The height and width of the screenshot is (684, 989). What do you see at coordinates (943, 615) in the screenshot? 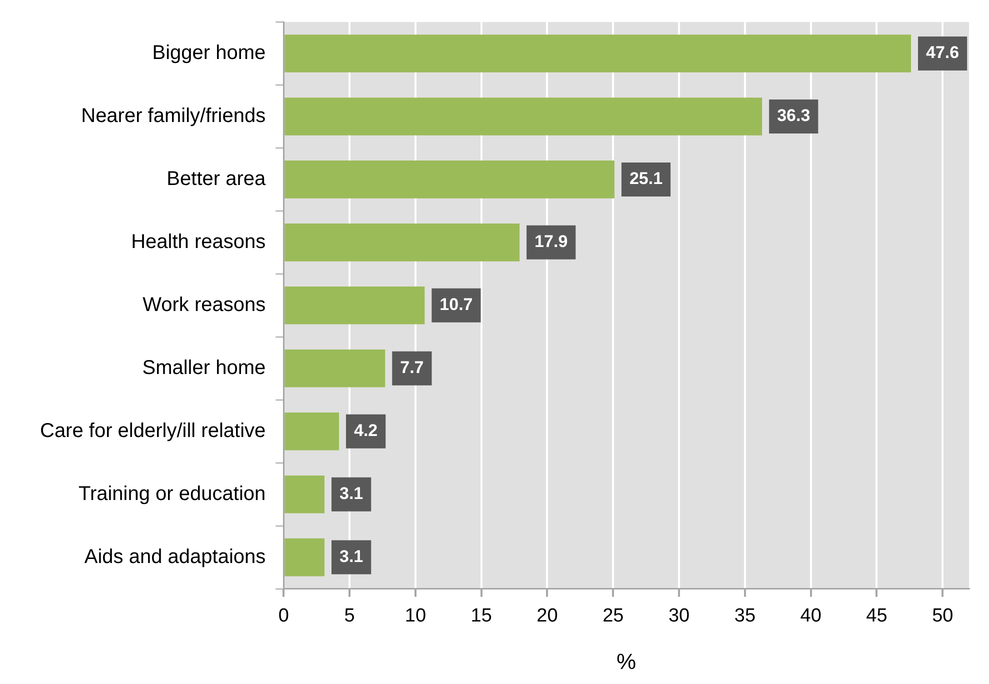
I see `x-tick-label: 50` at bounding box center [943, 615].